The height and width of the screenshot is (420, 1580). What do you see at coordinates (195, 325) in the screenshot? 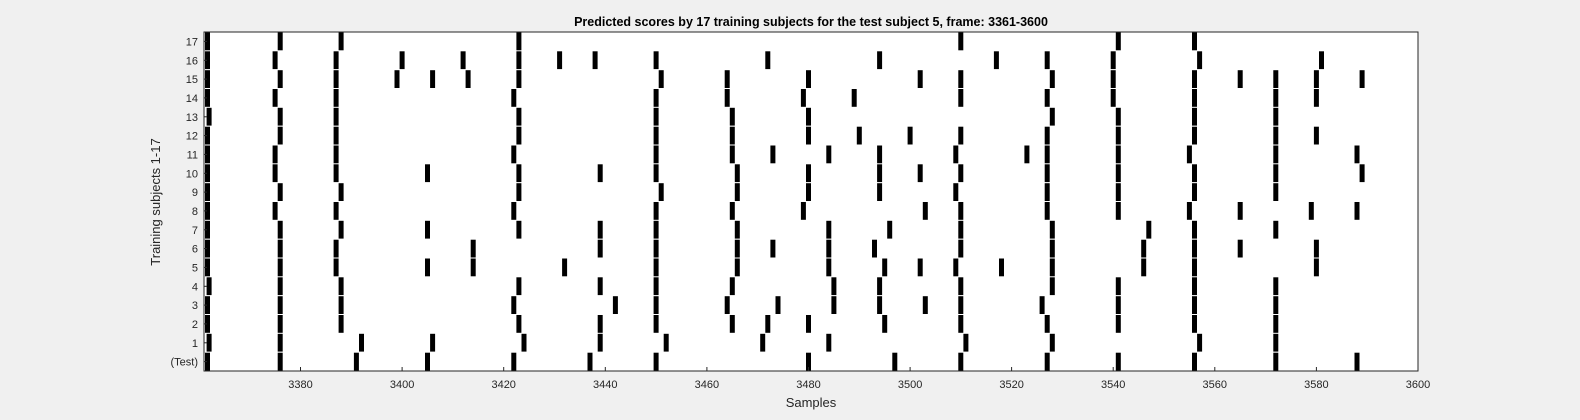
I see `y-tick-label: 2` at bounding box center [195, 325].